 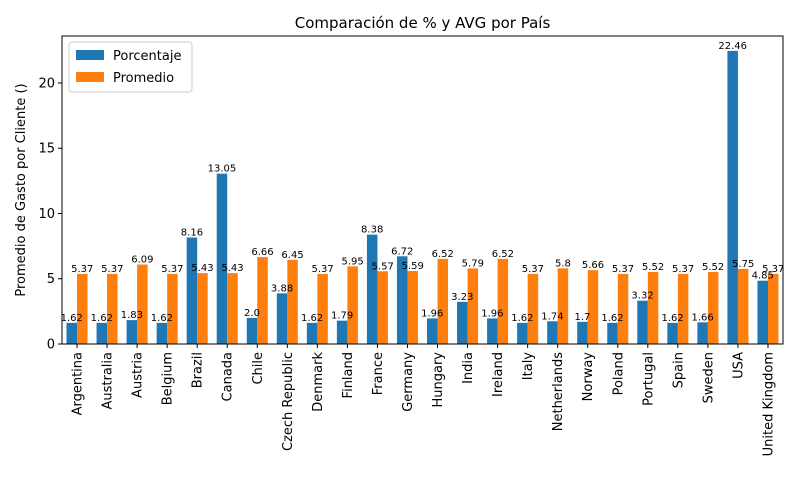 What do you see at coordinates (378, 373) in the screenshot?
I see `x-tick-label-france: France` at bounding box center [378, 373].